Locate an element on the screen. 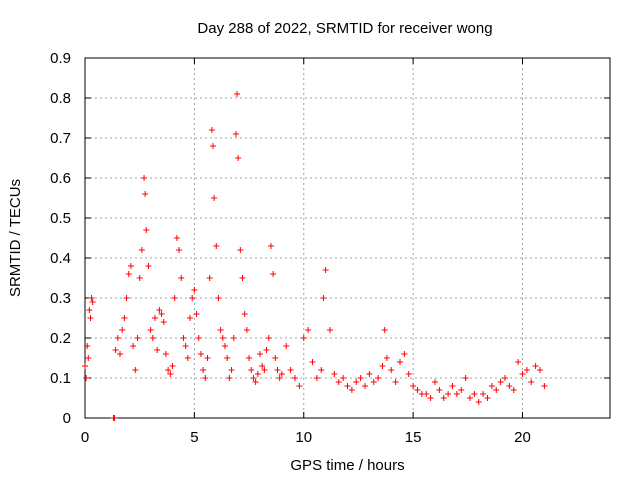 The width and height of the screenshot is (640, 480). x-axis-label: GPS time / hours is located at coordinates (347, 465).